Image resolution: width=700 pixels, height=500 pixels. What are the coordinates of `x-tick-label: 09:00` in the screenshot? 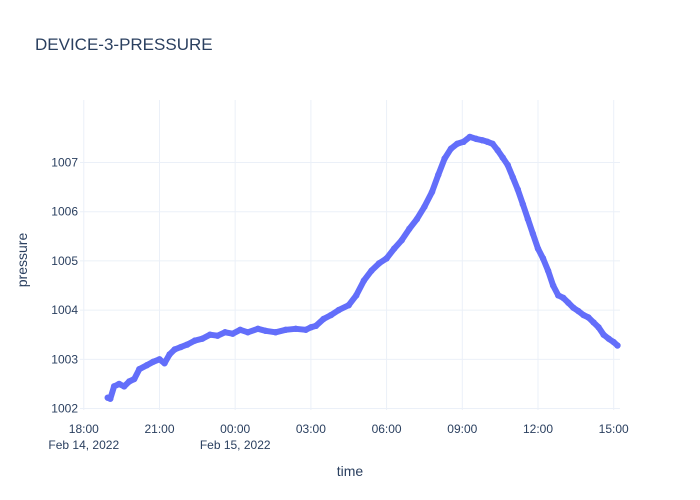 It's located at (462, 429).